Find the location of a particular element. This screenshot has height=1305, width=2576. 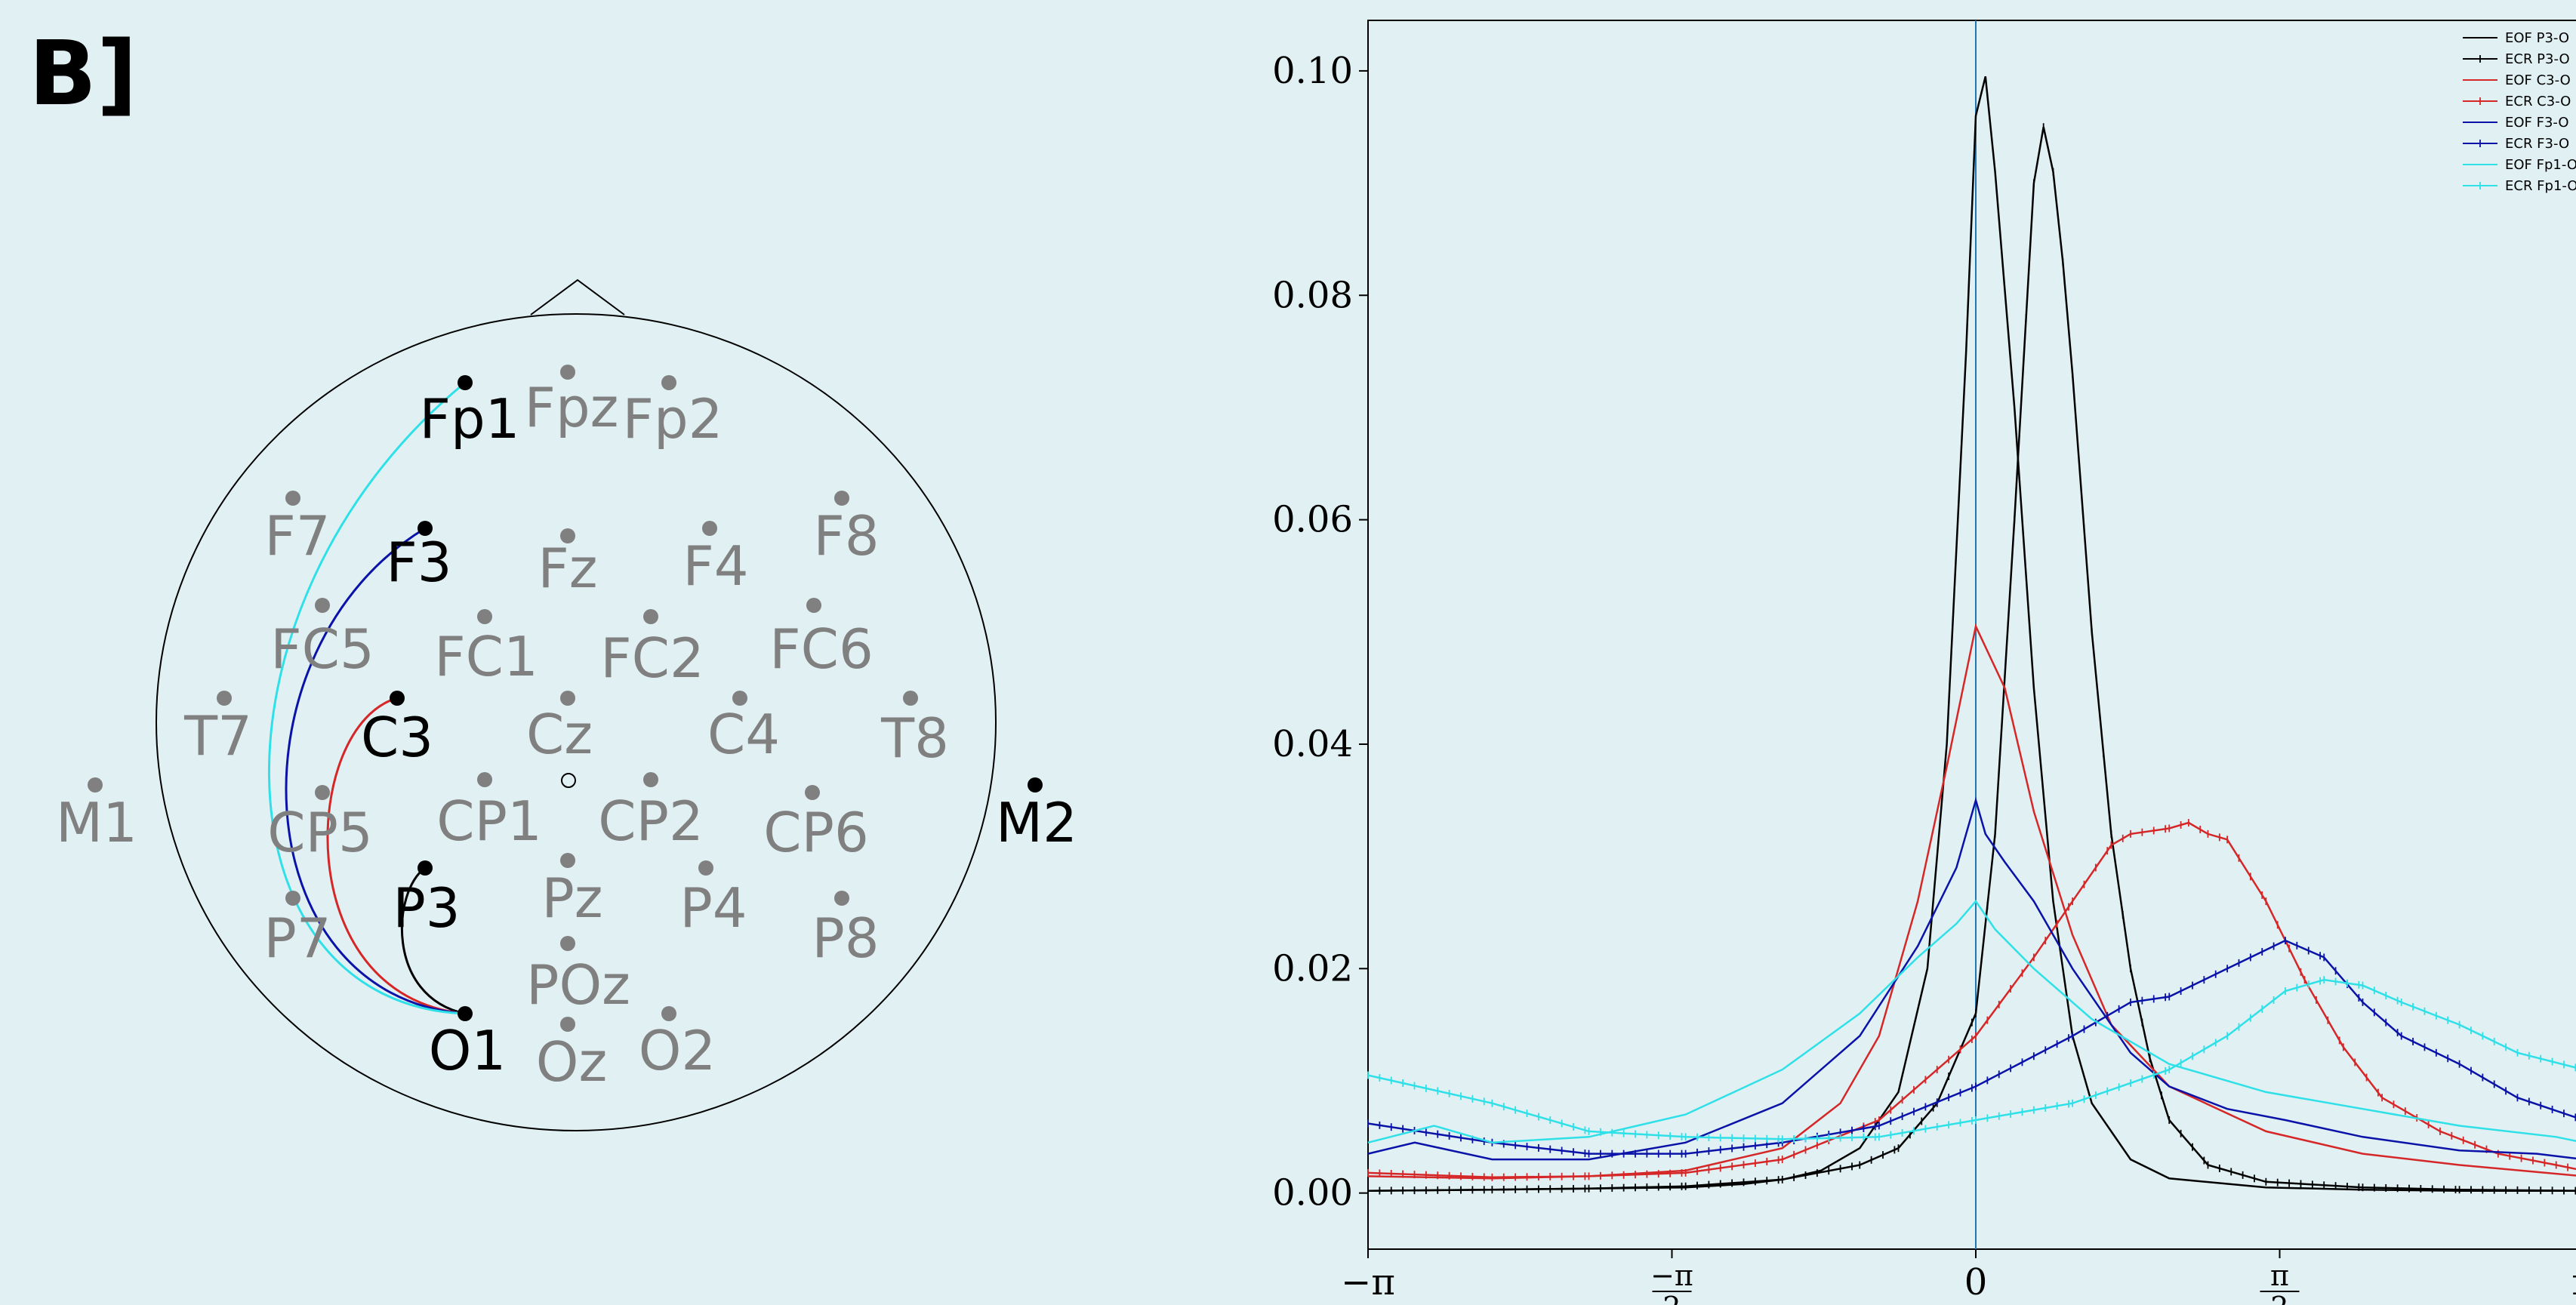

electrode-o1: O1 is located at coordinates (468, 1044).